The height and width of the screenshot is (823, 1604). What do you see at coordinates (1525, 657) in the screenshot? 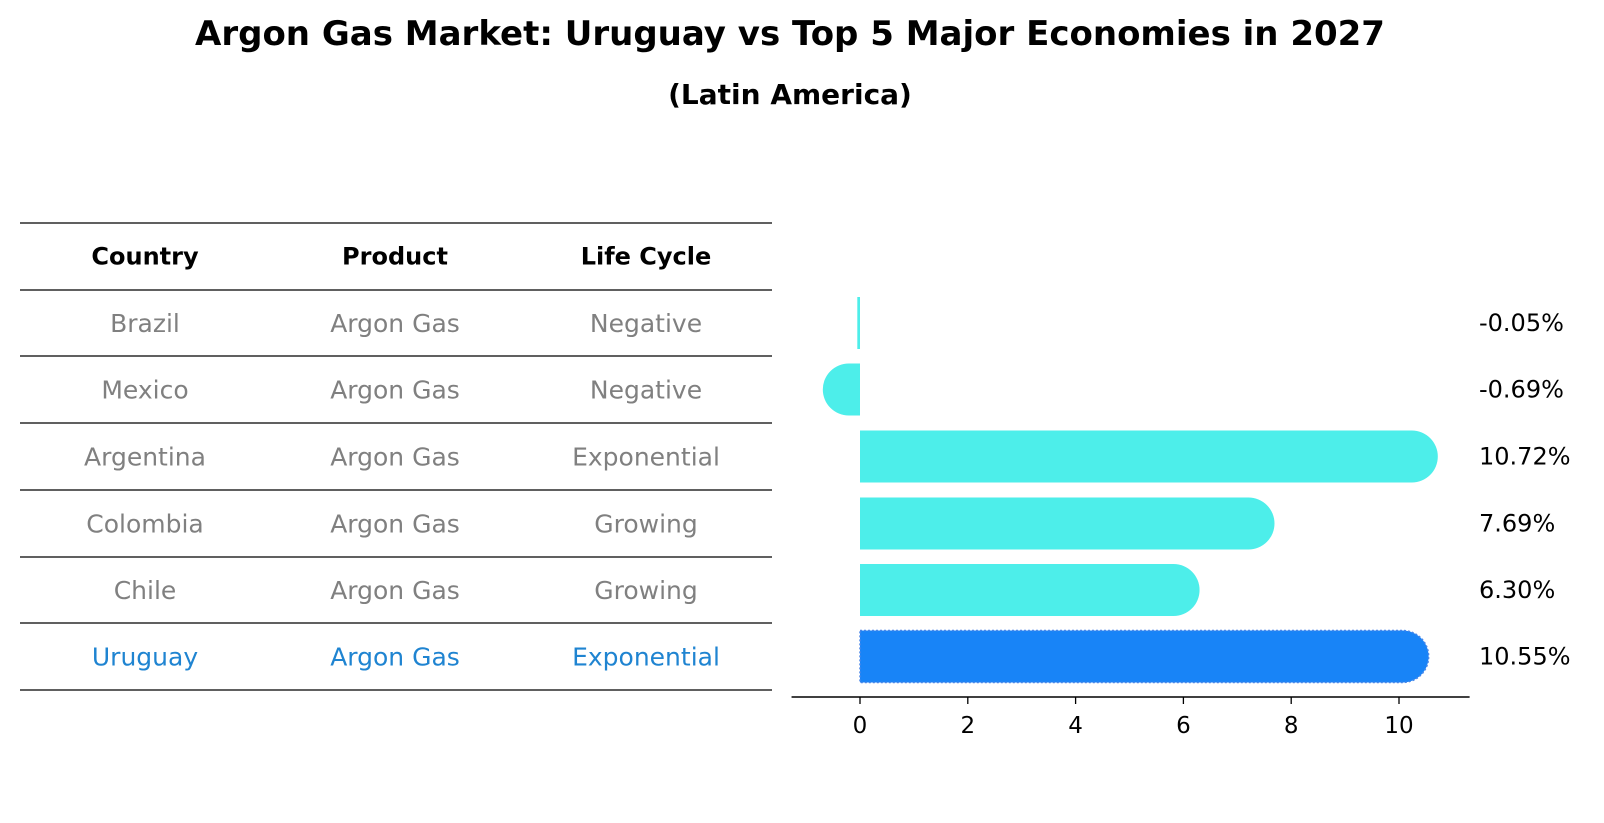
I see `bar-value-label: 10.55%` at bounding box center [1525, 657].